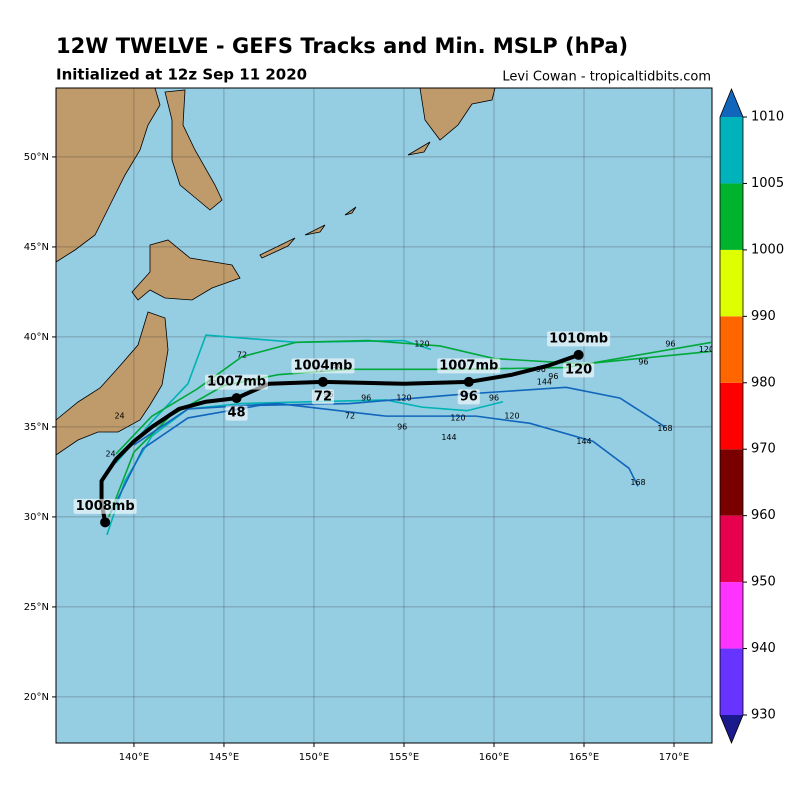 The height and width of the screenshot is (800, 794). Describe the element at coordinates (314, 757) in the screenshot. I see `x-tick-label: 150°E` at that location.